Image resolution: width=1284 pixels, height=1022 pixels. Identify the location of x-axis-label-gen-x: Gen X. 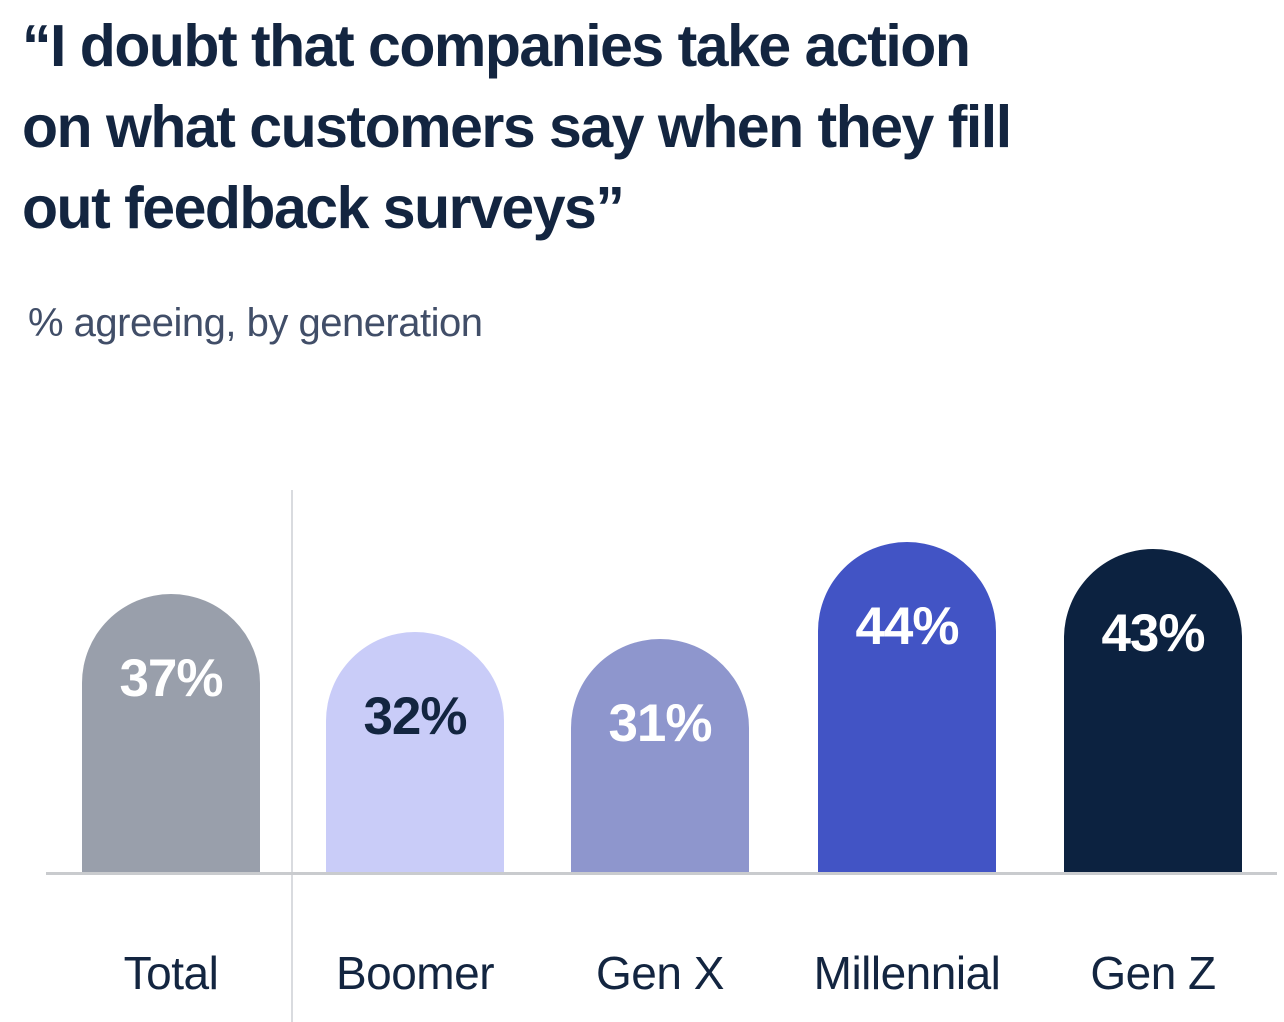
(660, 973).